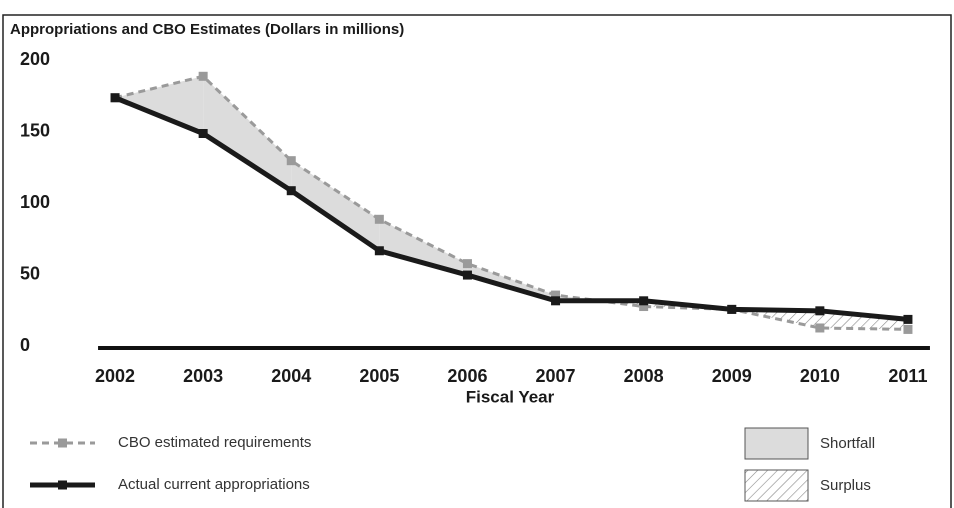 This screenshot has width=954, height=508. Describe the element at coordinates (115, 376) in the screenshot. I see `x-tick-label: 2002` at that location.